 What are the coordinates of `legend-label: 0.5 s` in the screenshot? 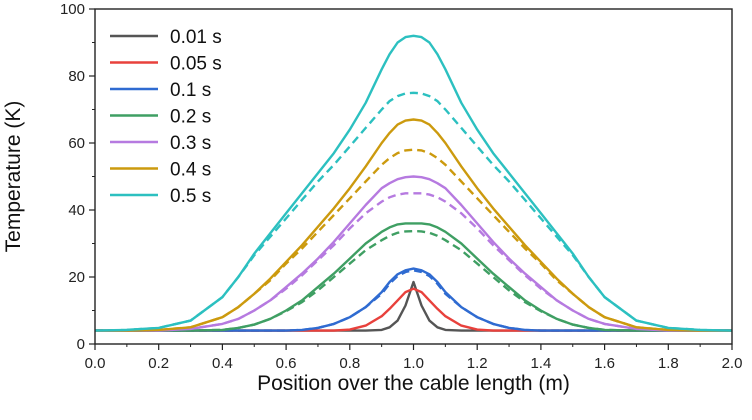 It's located at (190, 196).